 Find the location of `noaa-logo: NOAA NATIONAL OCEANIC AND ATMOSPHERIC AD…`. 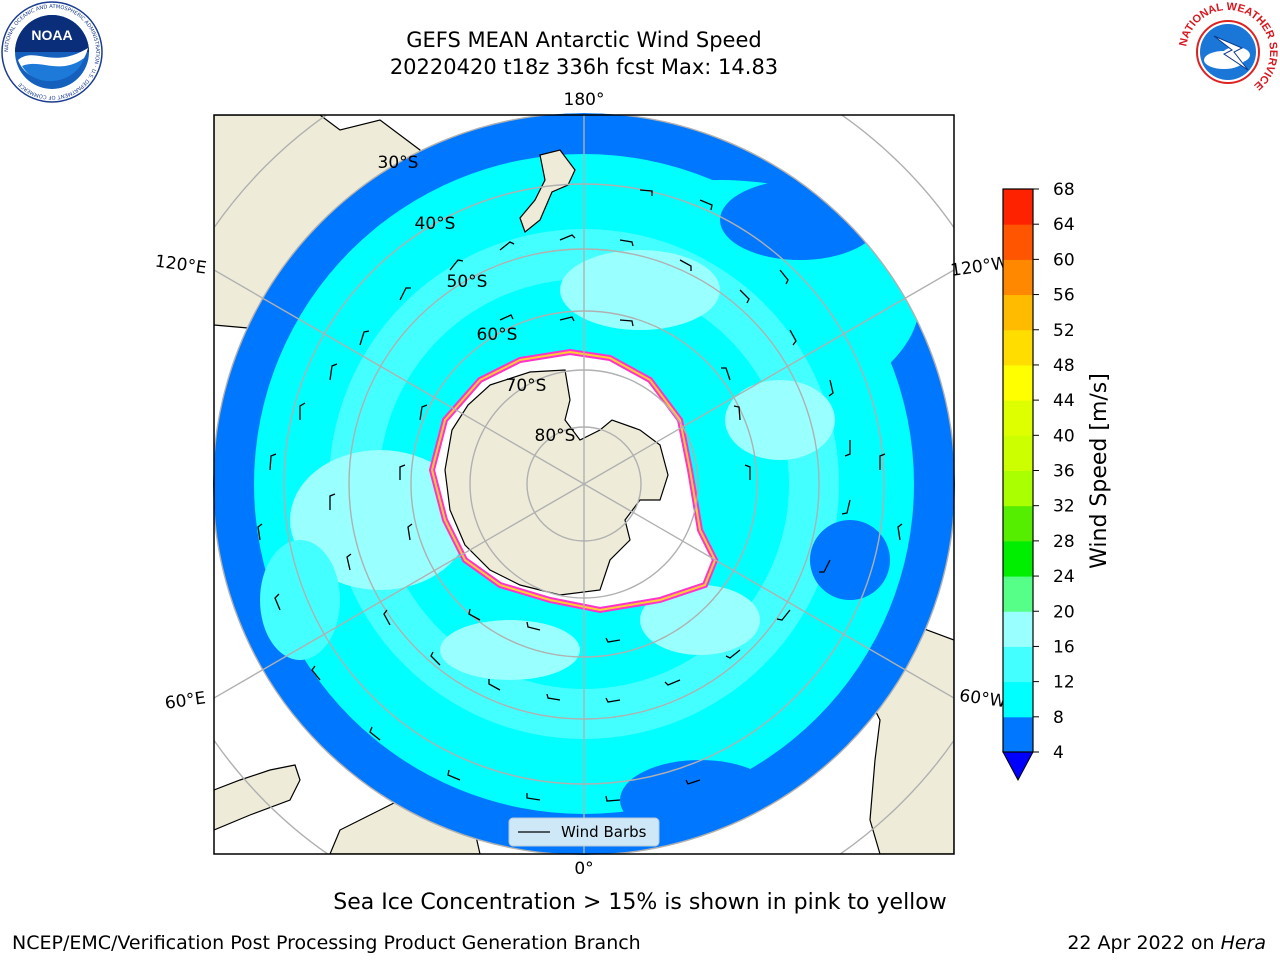

noaa-logo: NOAA NATIONAL OCEANIC AND ATMOSPHERIC AD… is located at coordinates (52, 52).